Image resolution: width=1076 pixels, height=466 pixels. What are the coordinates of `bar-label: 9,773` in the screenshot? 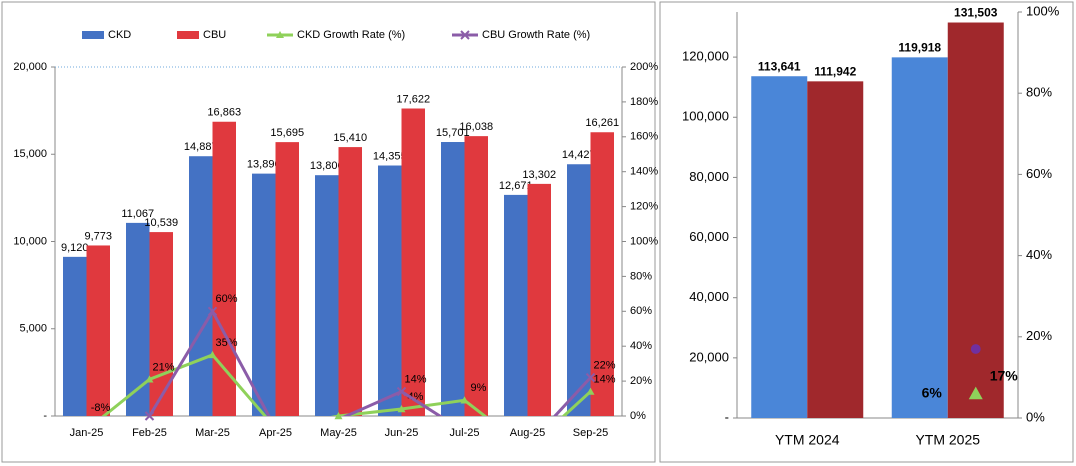 It's located at (98, 236).